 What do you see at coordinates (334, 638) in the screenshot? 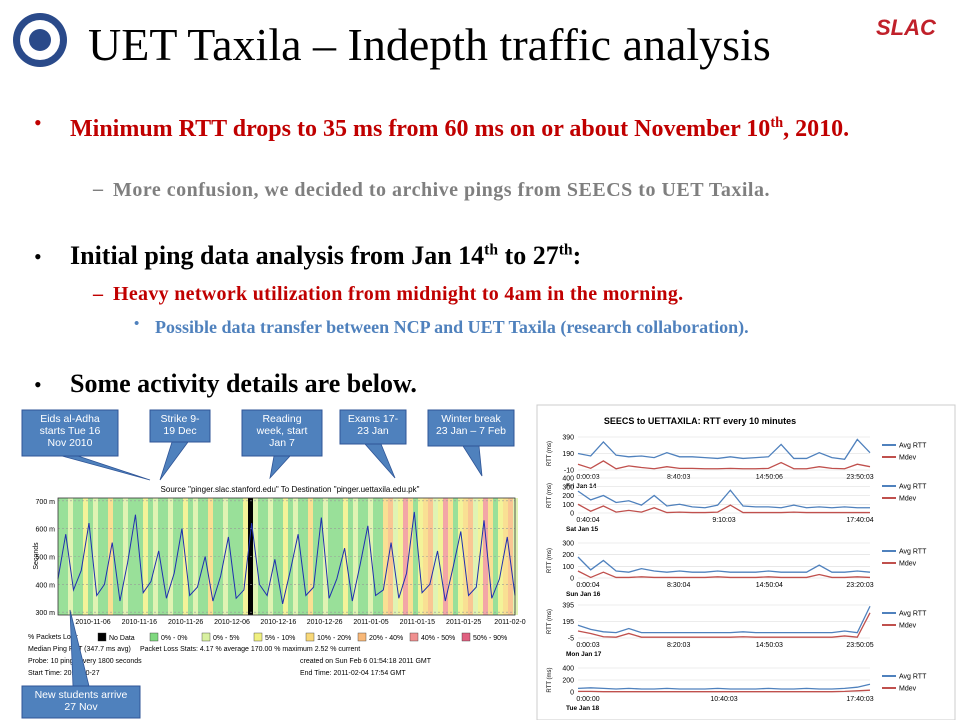
I see `legend-label: 10% - 20%` at bounding box center [334, 638].